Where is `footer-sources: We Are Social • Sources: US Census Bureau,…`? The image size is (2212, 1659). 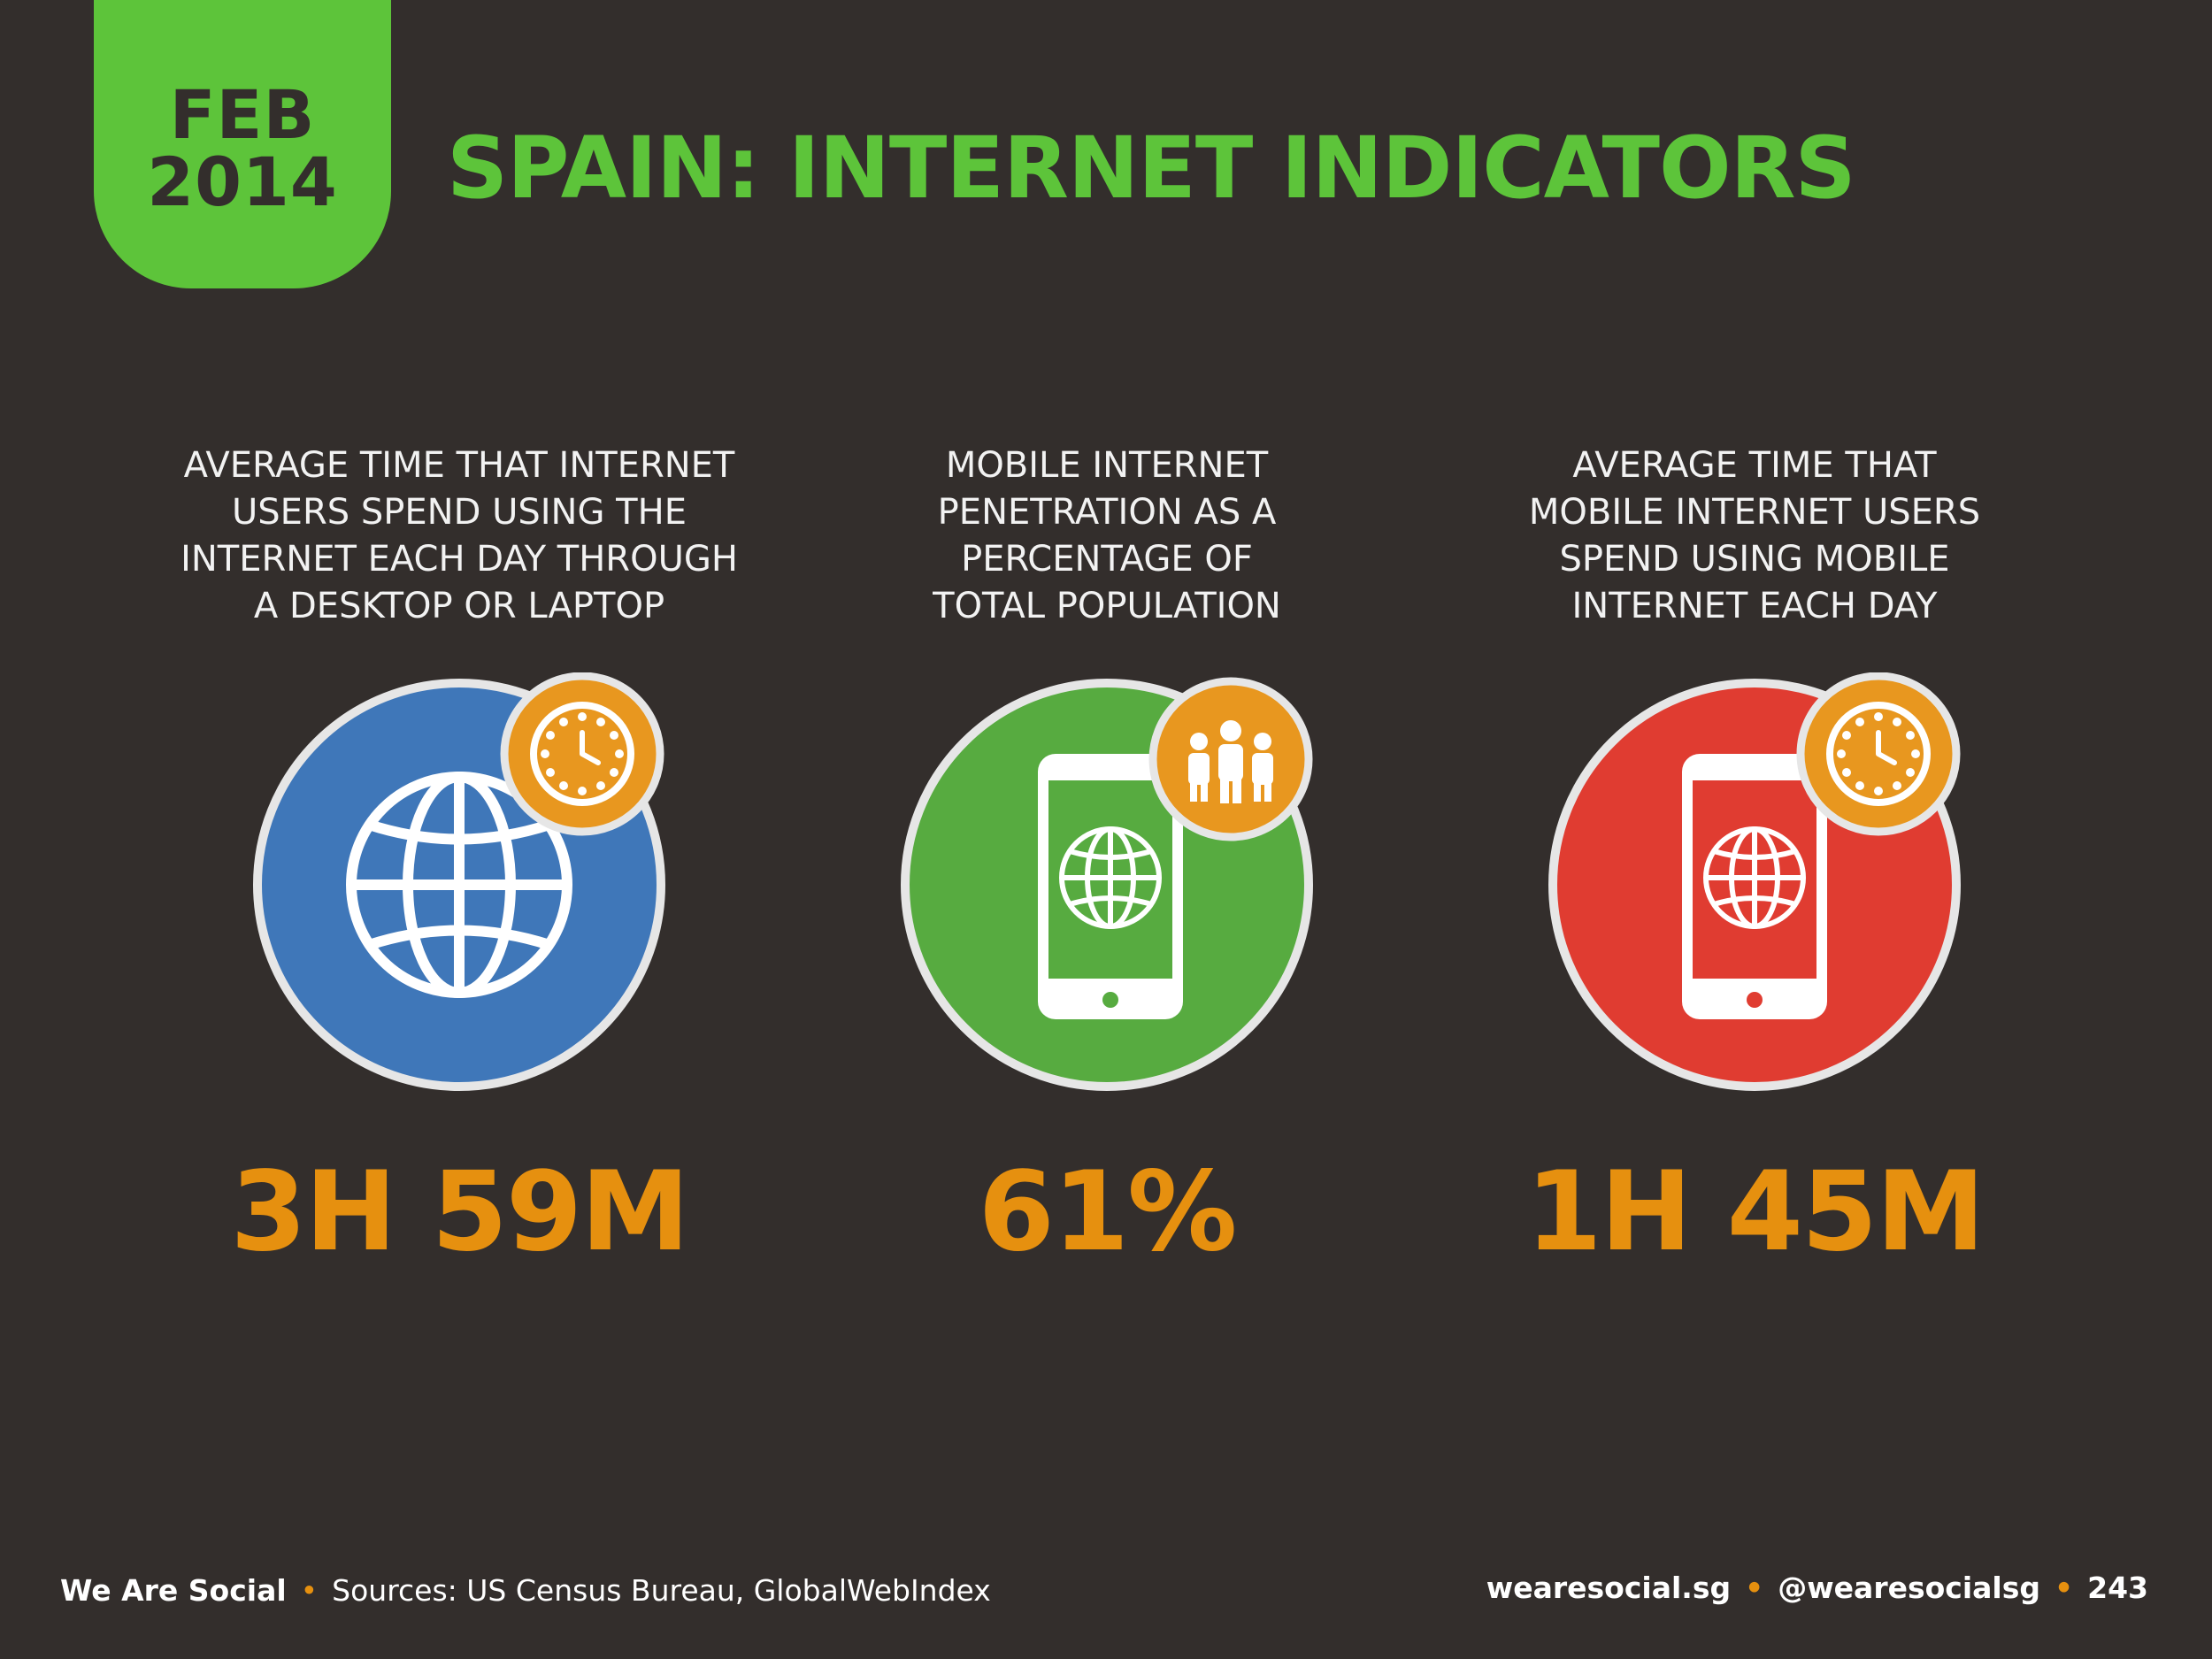
footer-sources: We Are Social • Sources: US Census Bureau,… is located at coordinates (525, 1591).